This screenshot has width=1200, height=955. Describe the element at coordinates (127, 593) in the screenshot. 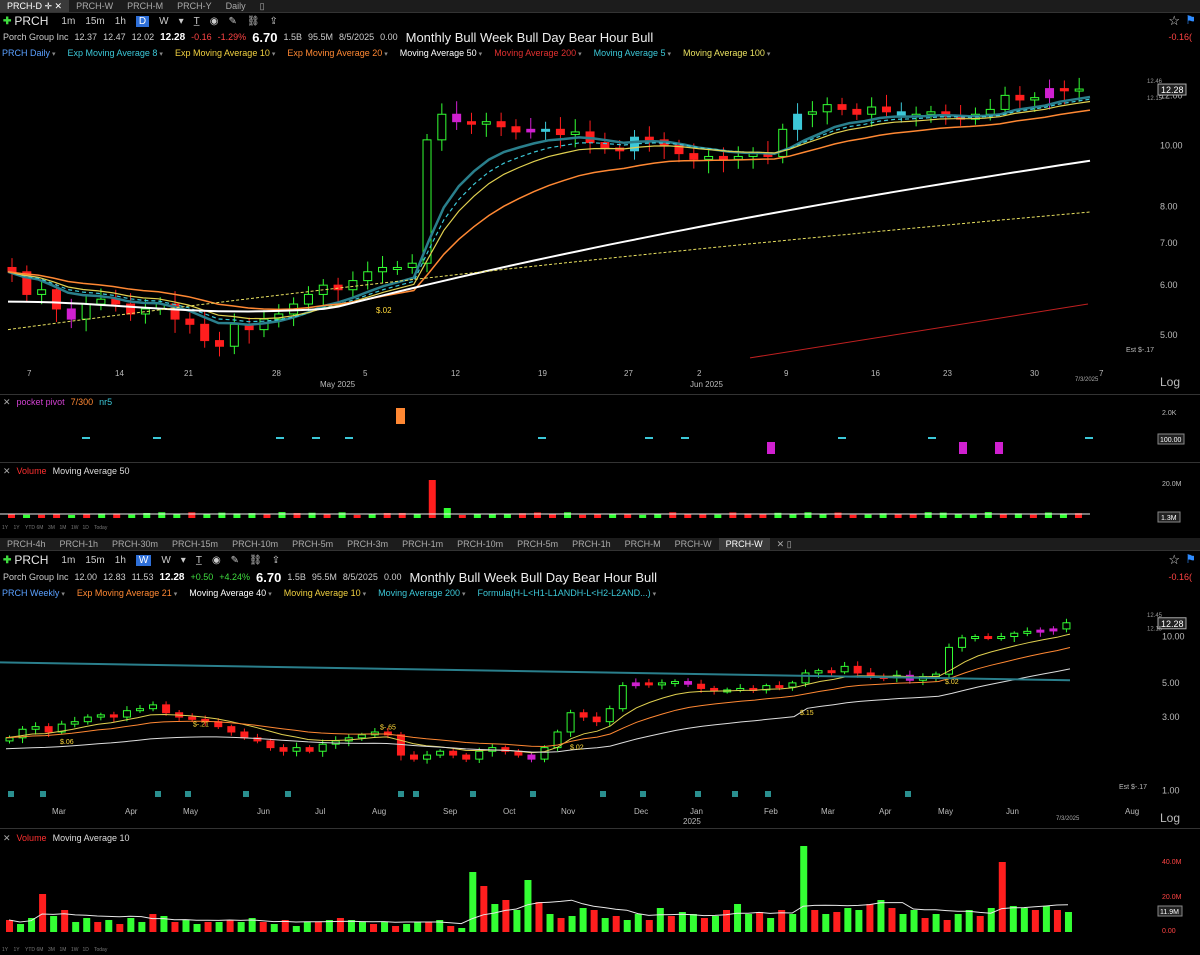

I see `legend-item: Exp Moving Average 21 ▾` at that location.